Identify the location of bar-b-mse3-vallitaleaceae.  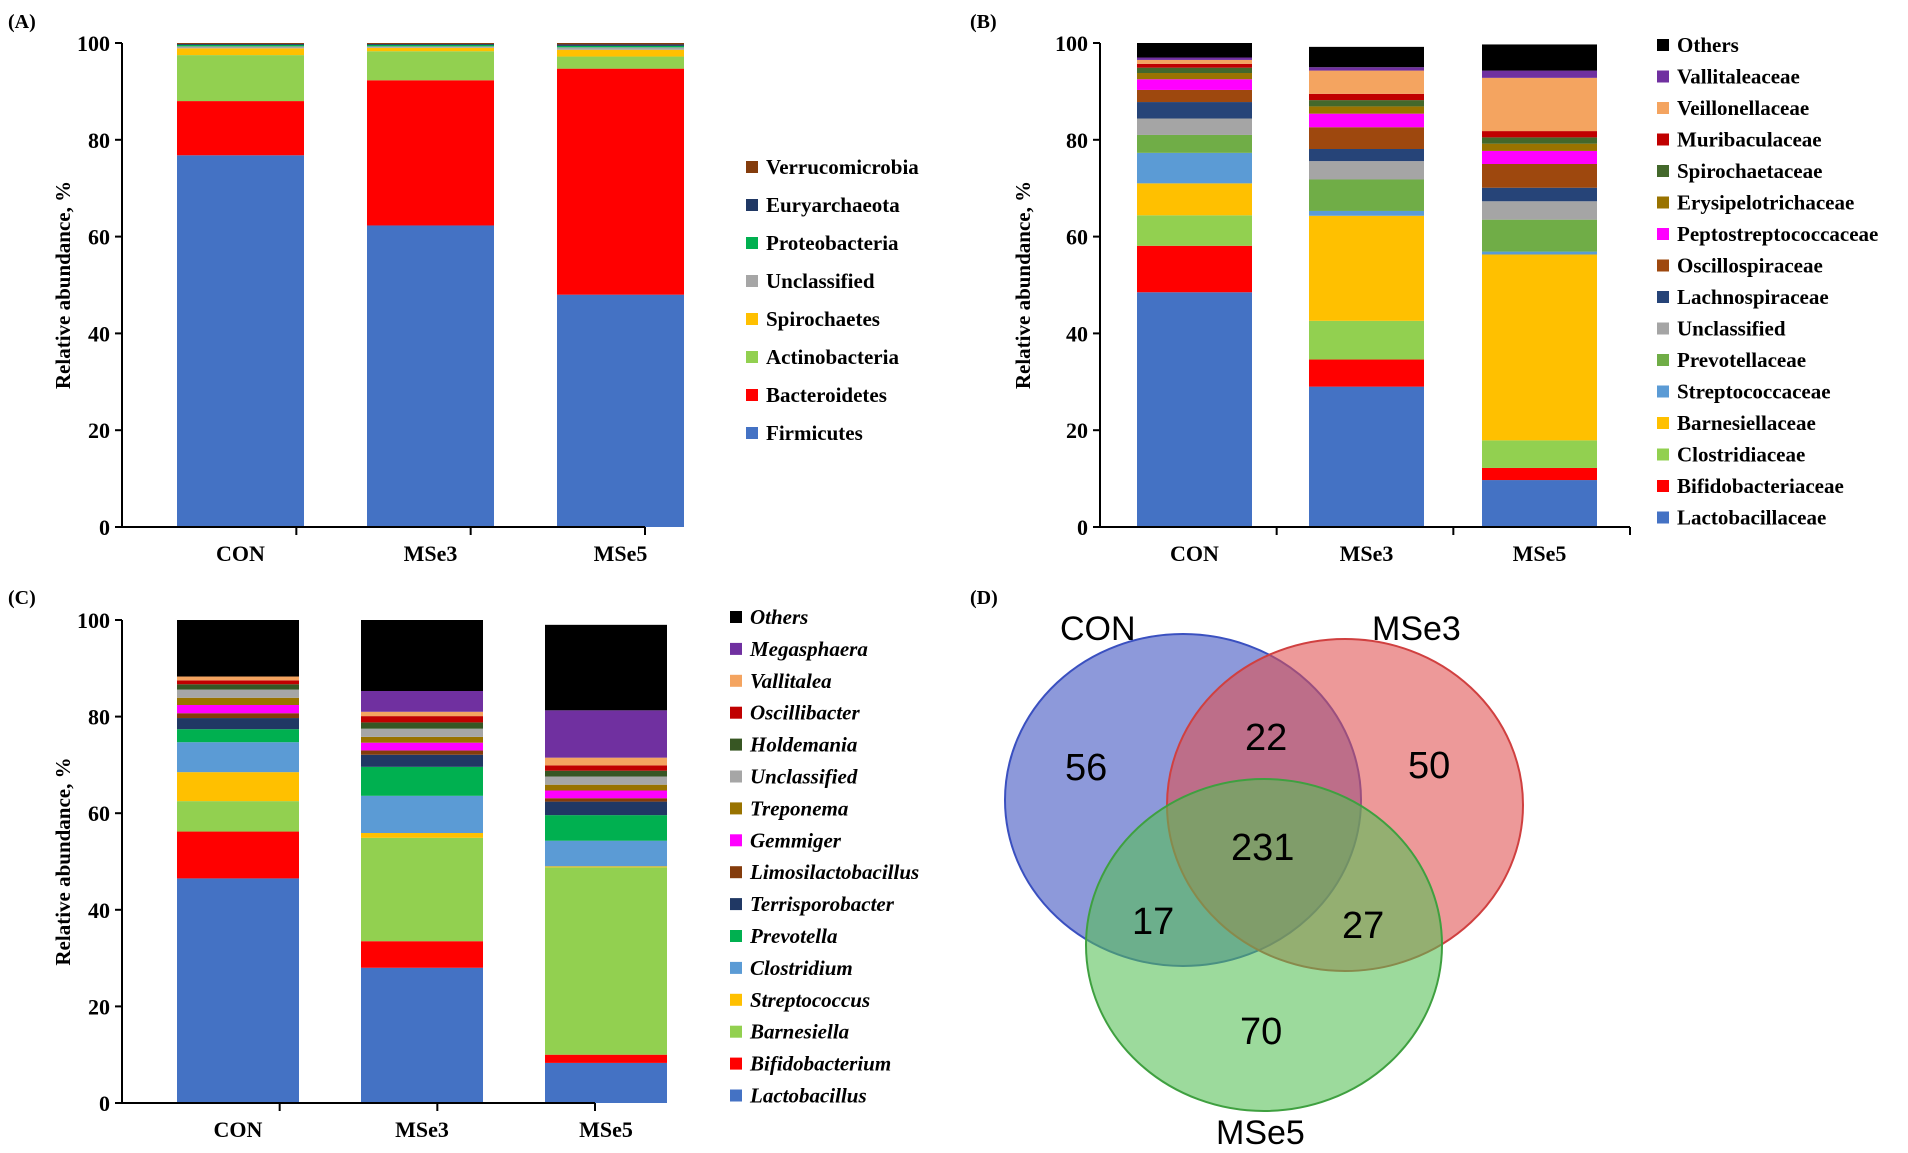
(1366, 69).